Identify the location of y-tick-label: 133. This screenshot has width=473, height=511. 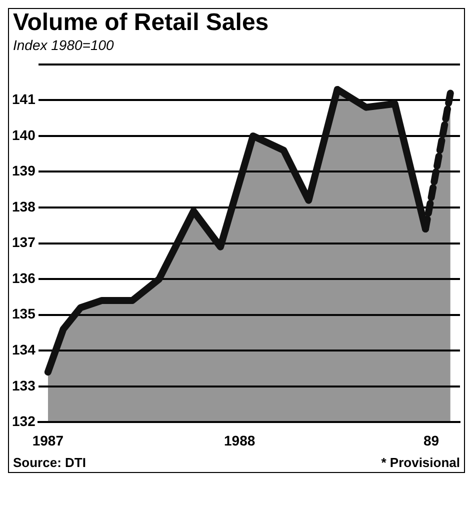
(24, 385).